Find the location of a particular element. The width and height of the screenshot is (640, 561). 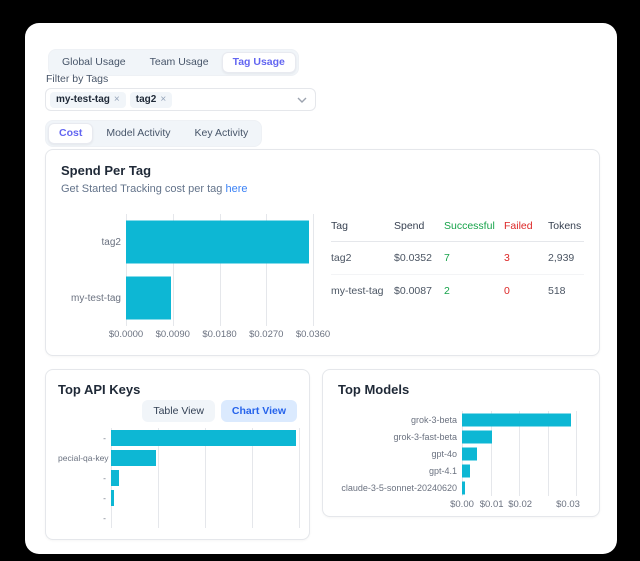

table-header-row: Tag Spend Successful Failed Tokens is located at coordinates (457, 228).